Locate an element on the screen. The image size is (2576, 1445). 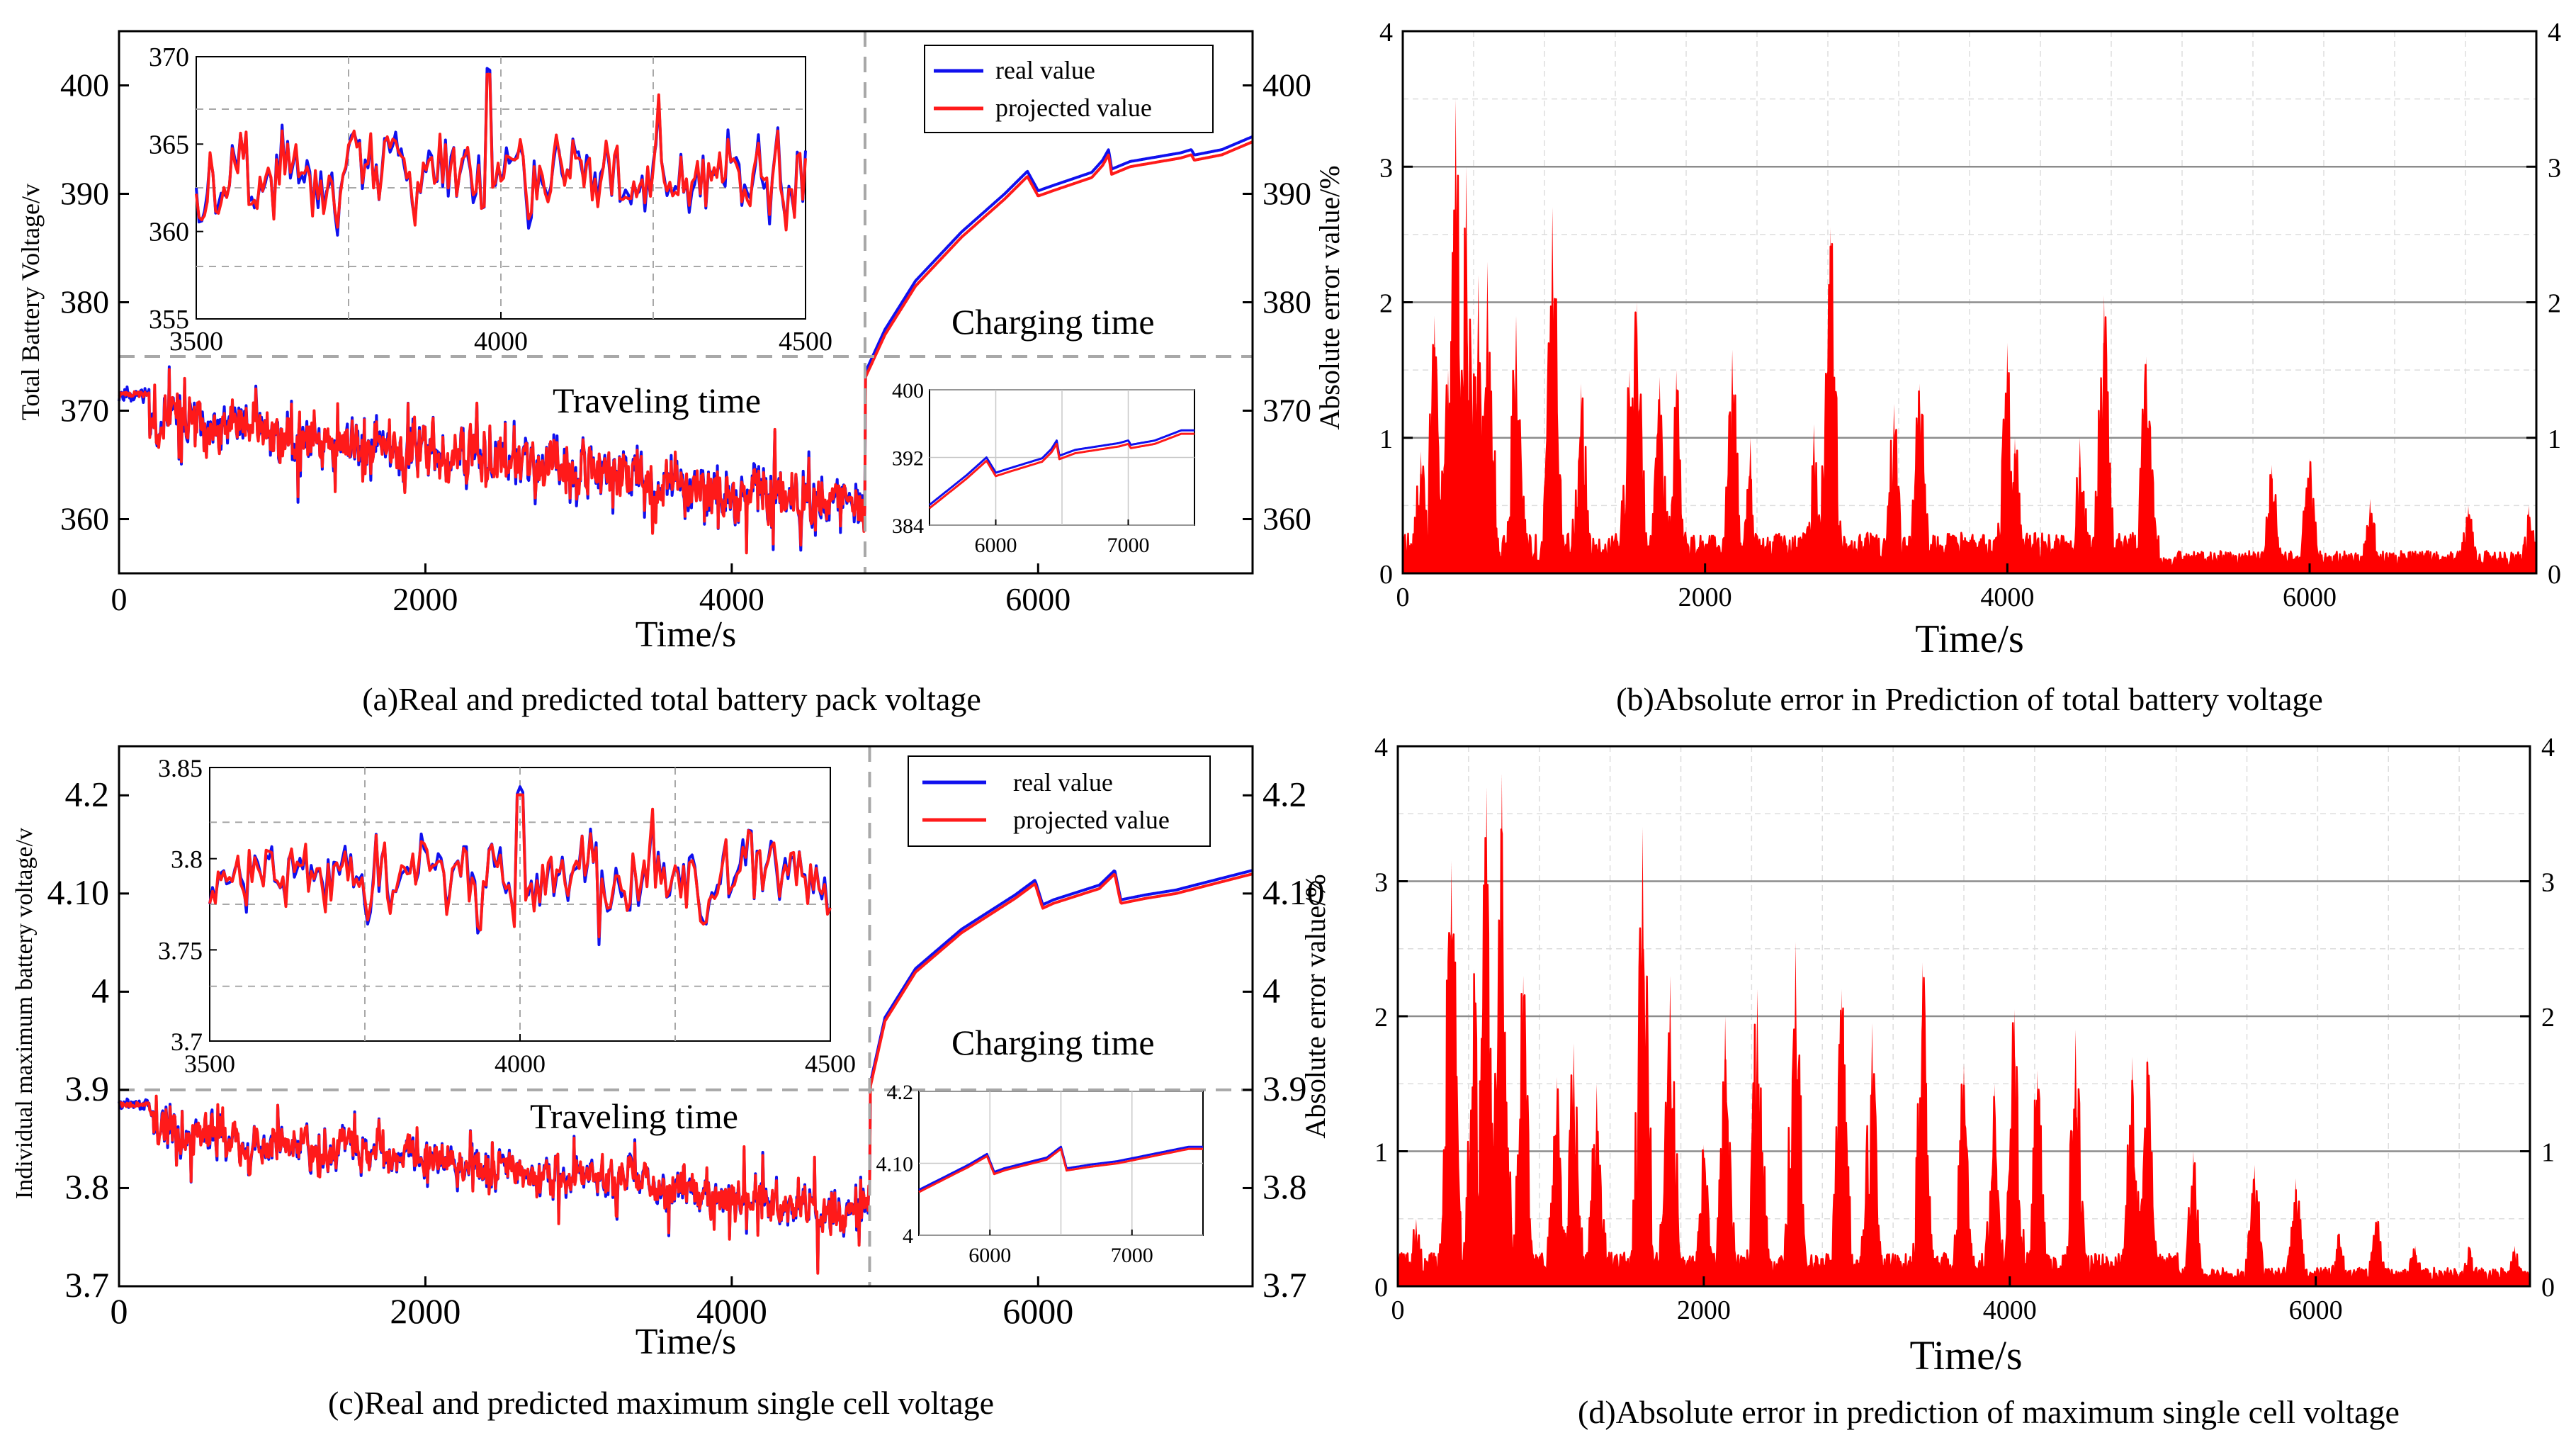
y-tick-label-right: 360 is located at coordinates (1286, 519).